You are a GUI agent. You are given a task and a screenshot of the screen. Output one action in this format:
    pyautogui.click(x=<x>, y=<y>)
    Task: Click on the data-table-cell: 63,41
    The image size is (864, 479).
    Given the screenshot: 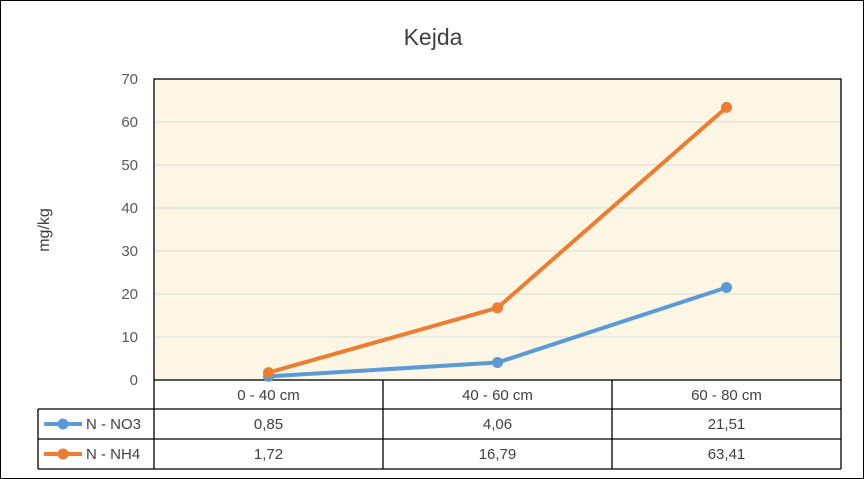 What is the action you would take?
    pyautogui.click(x=727, y=454)
    